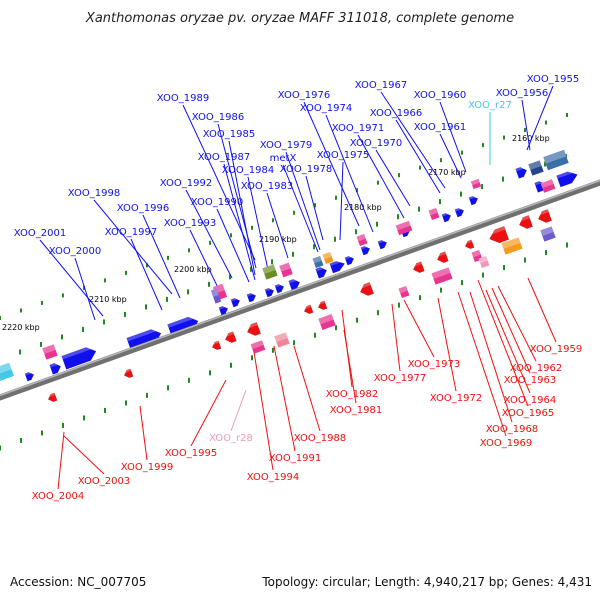 The height and width of the screenshot is (600, 600). What do you see at coordinates (58, 496) in the screenshot?
I see `gene-label-xoo_2004: XOO_2004` at bounding box center [58, 496].